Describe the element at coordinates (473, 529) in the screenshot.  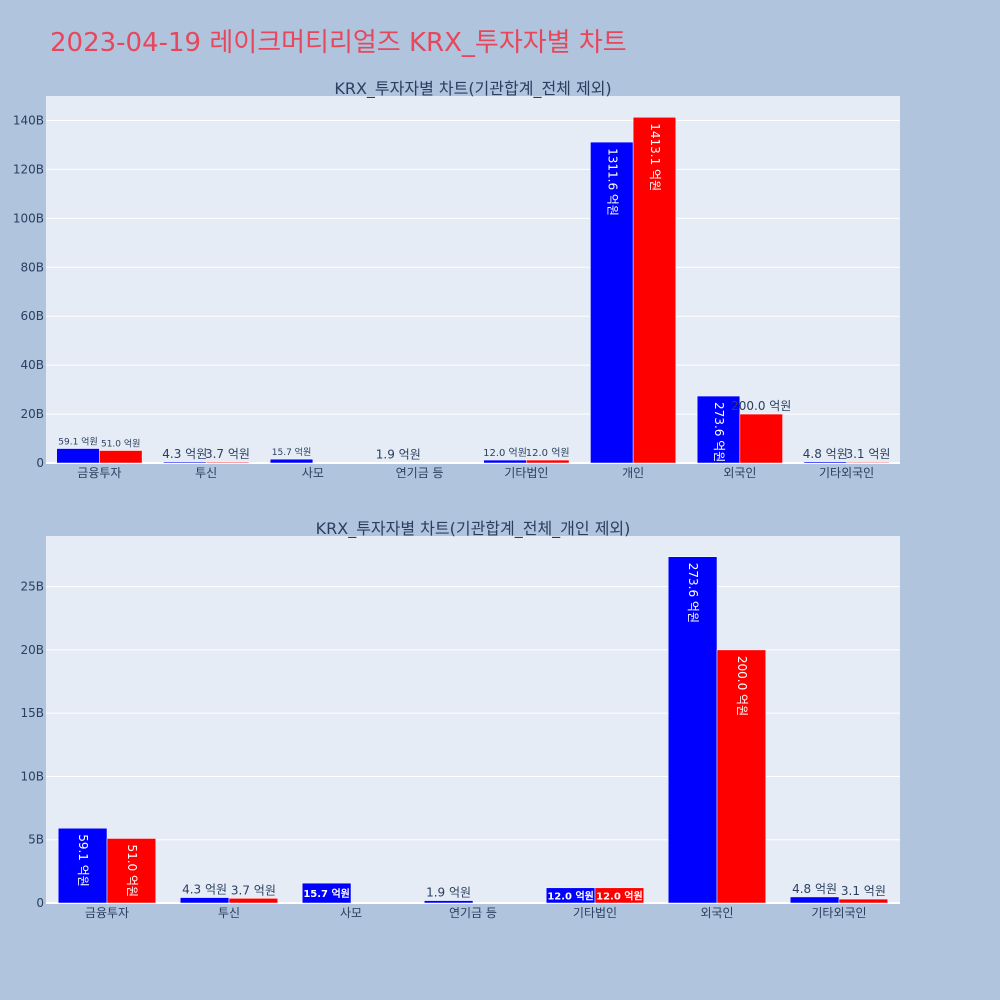
I see `chart-title: KRX_투자자별 차트(기관합계_전체_개인 제외)` at that location.